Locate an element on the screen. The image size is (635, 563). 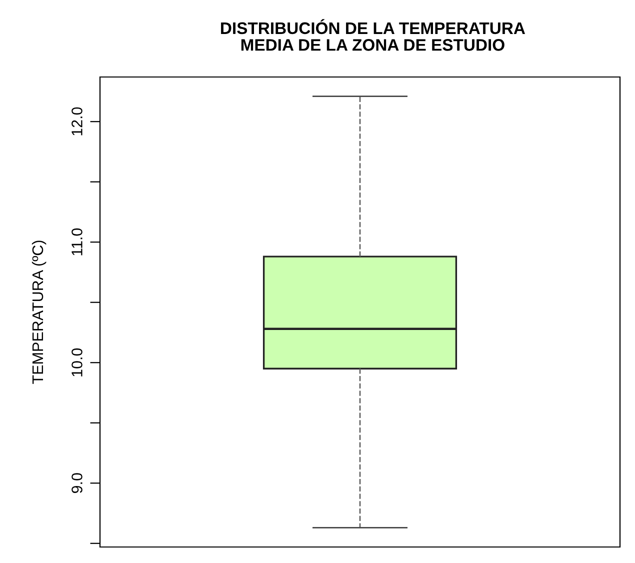
y-tick-label: 10.0 is located at coordinates (77, 362).